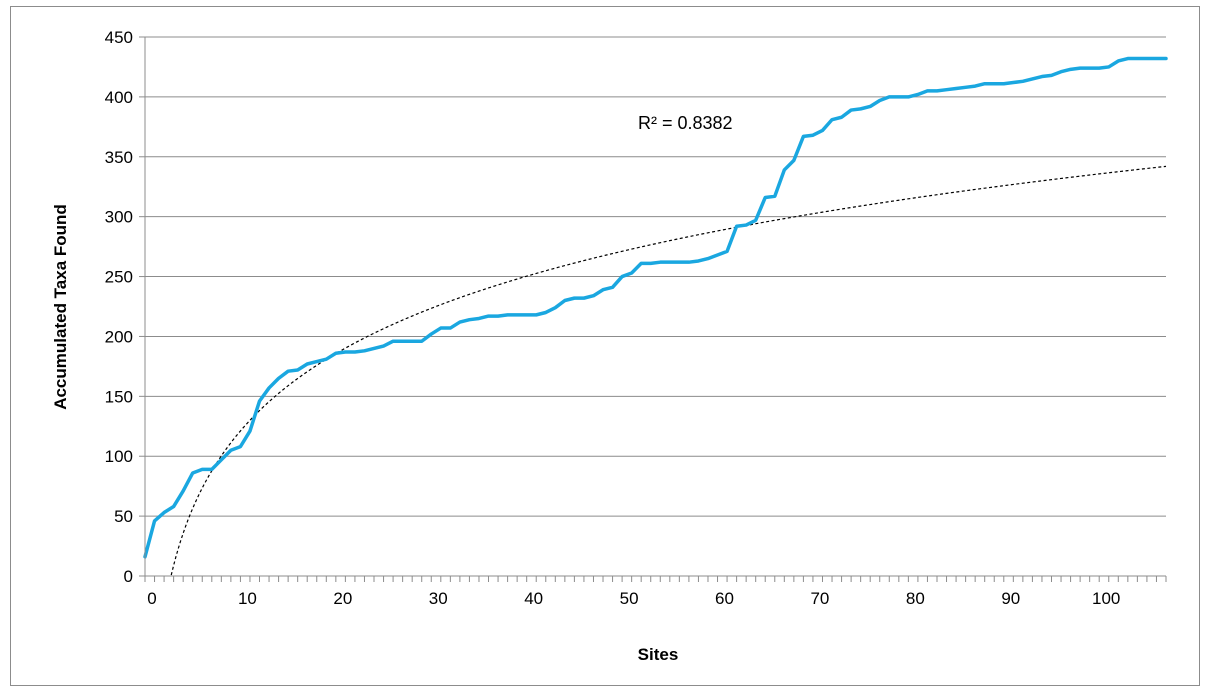  What do you see at coordinates (119, 277) in the screenshot?
I see `y-tick-label-250: 250` at bounding box center [119, 277].